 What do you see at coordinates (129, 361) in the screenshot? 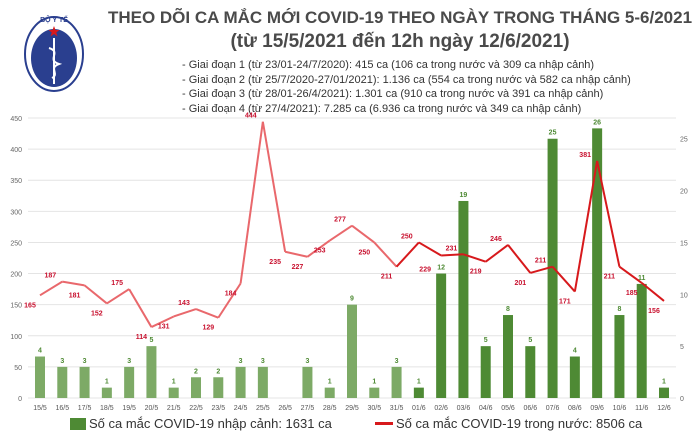
I see `bar-value-label: 3` at bounding box center [129, 361].